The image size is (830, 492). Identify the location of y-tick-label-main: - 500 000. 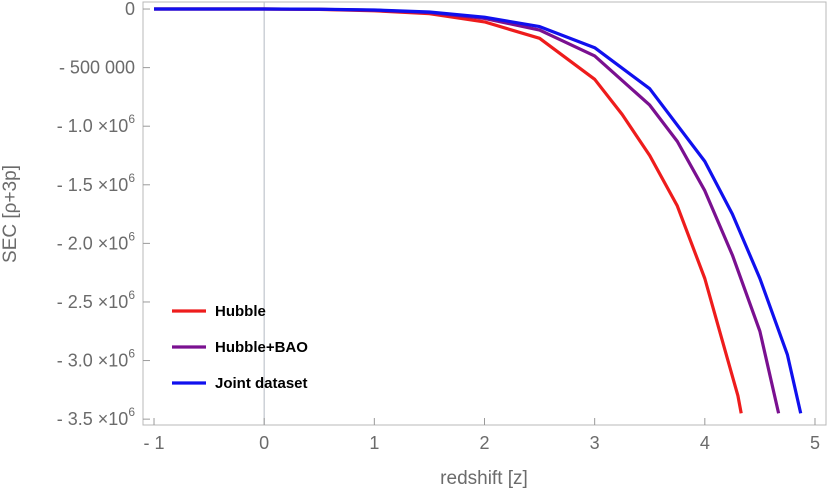
(97, 68).